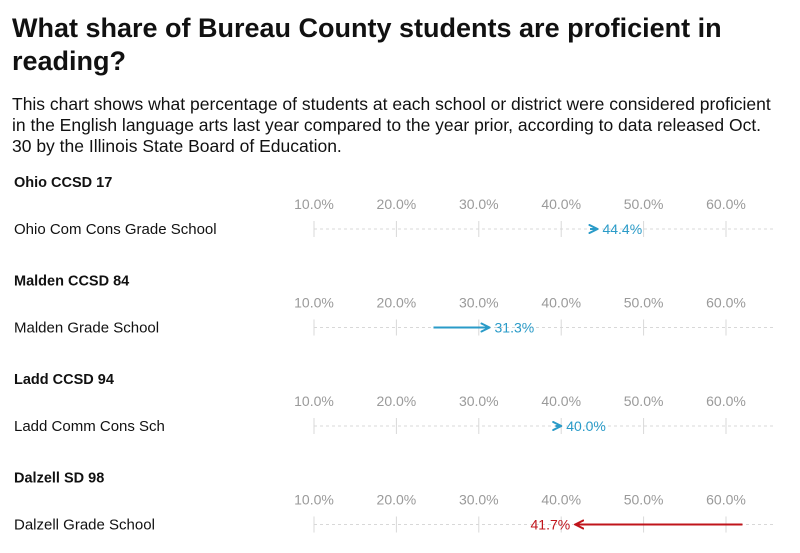  Describe the element at coordinates (63, 183) in the screenshot. I see `district-title: Ohio CCSD 17` at that location.